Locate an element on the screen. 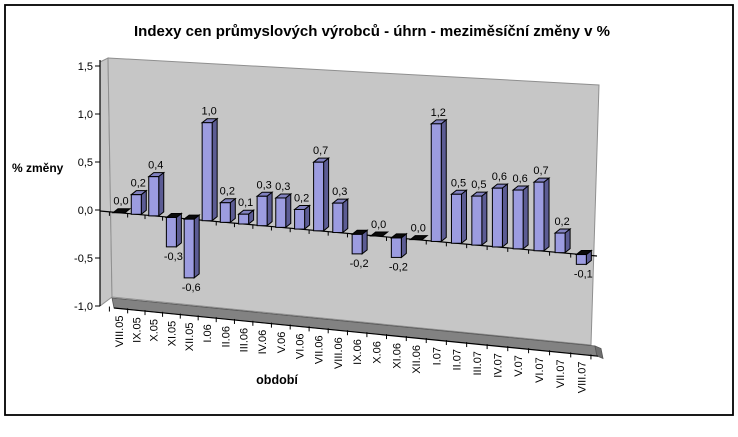  bar-I.06 is located at coordinates (209, 169).